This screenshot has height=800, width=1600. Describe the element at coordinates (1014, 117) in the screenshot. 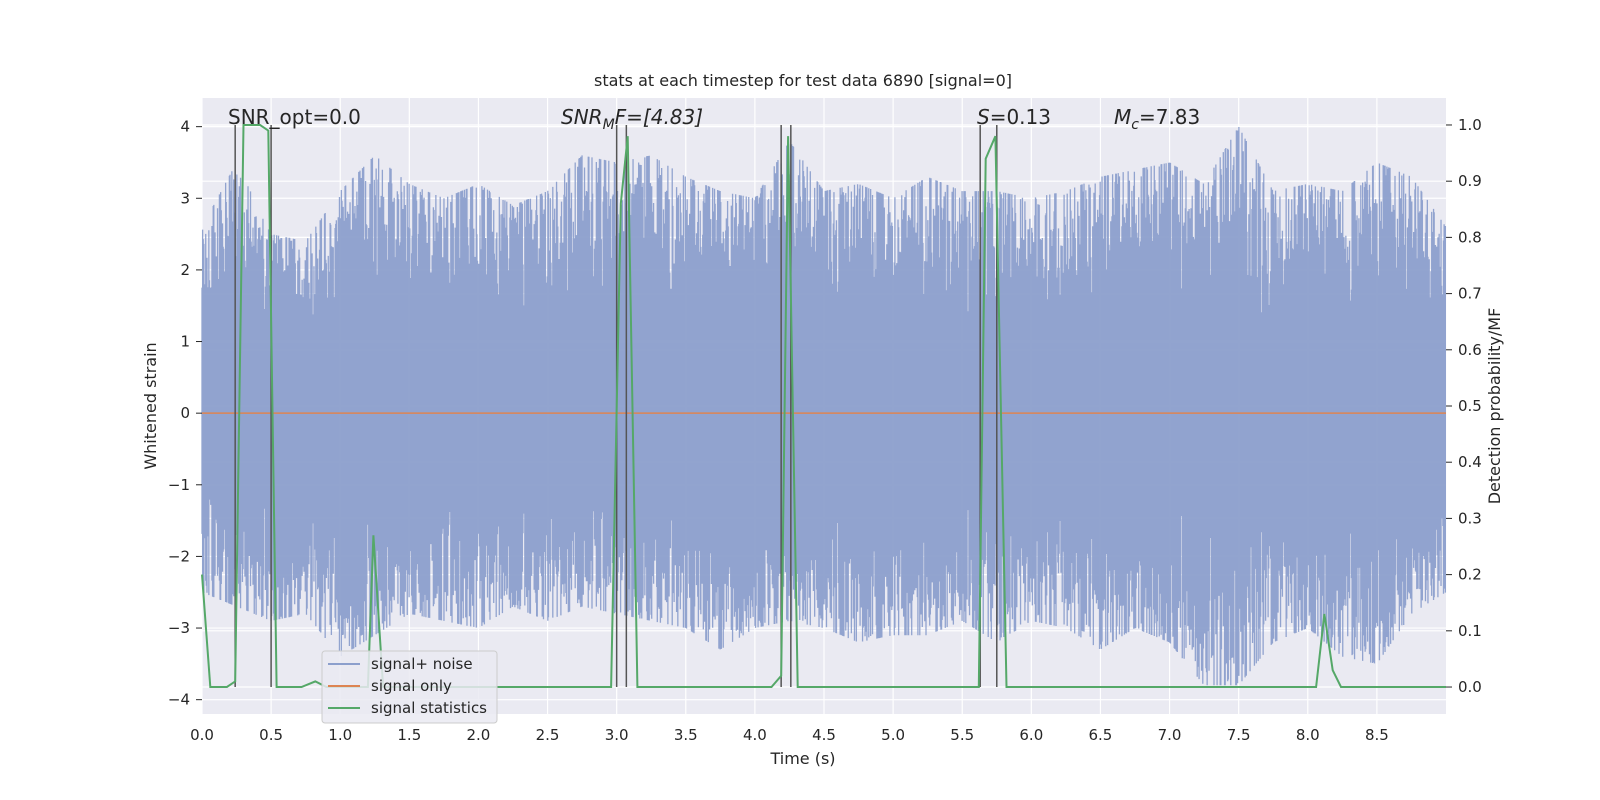

I see `annotation-s: S=0.13` at that location.